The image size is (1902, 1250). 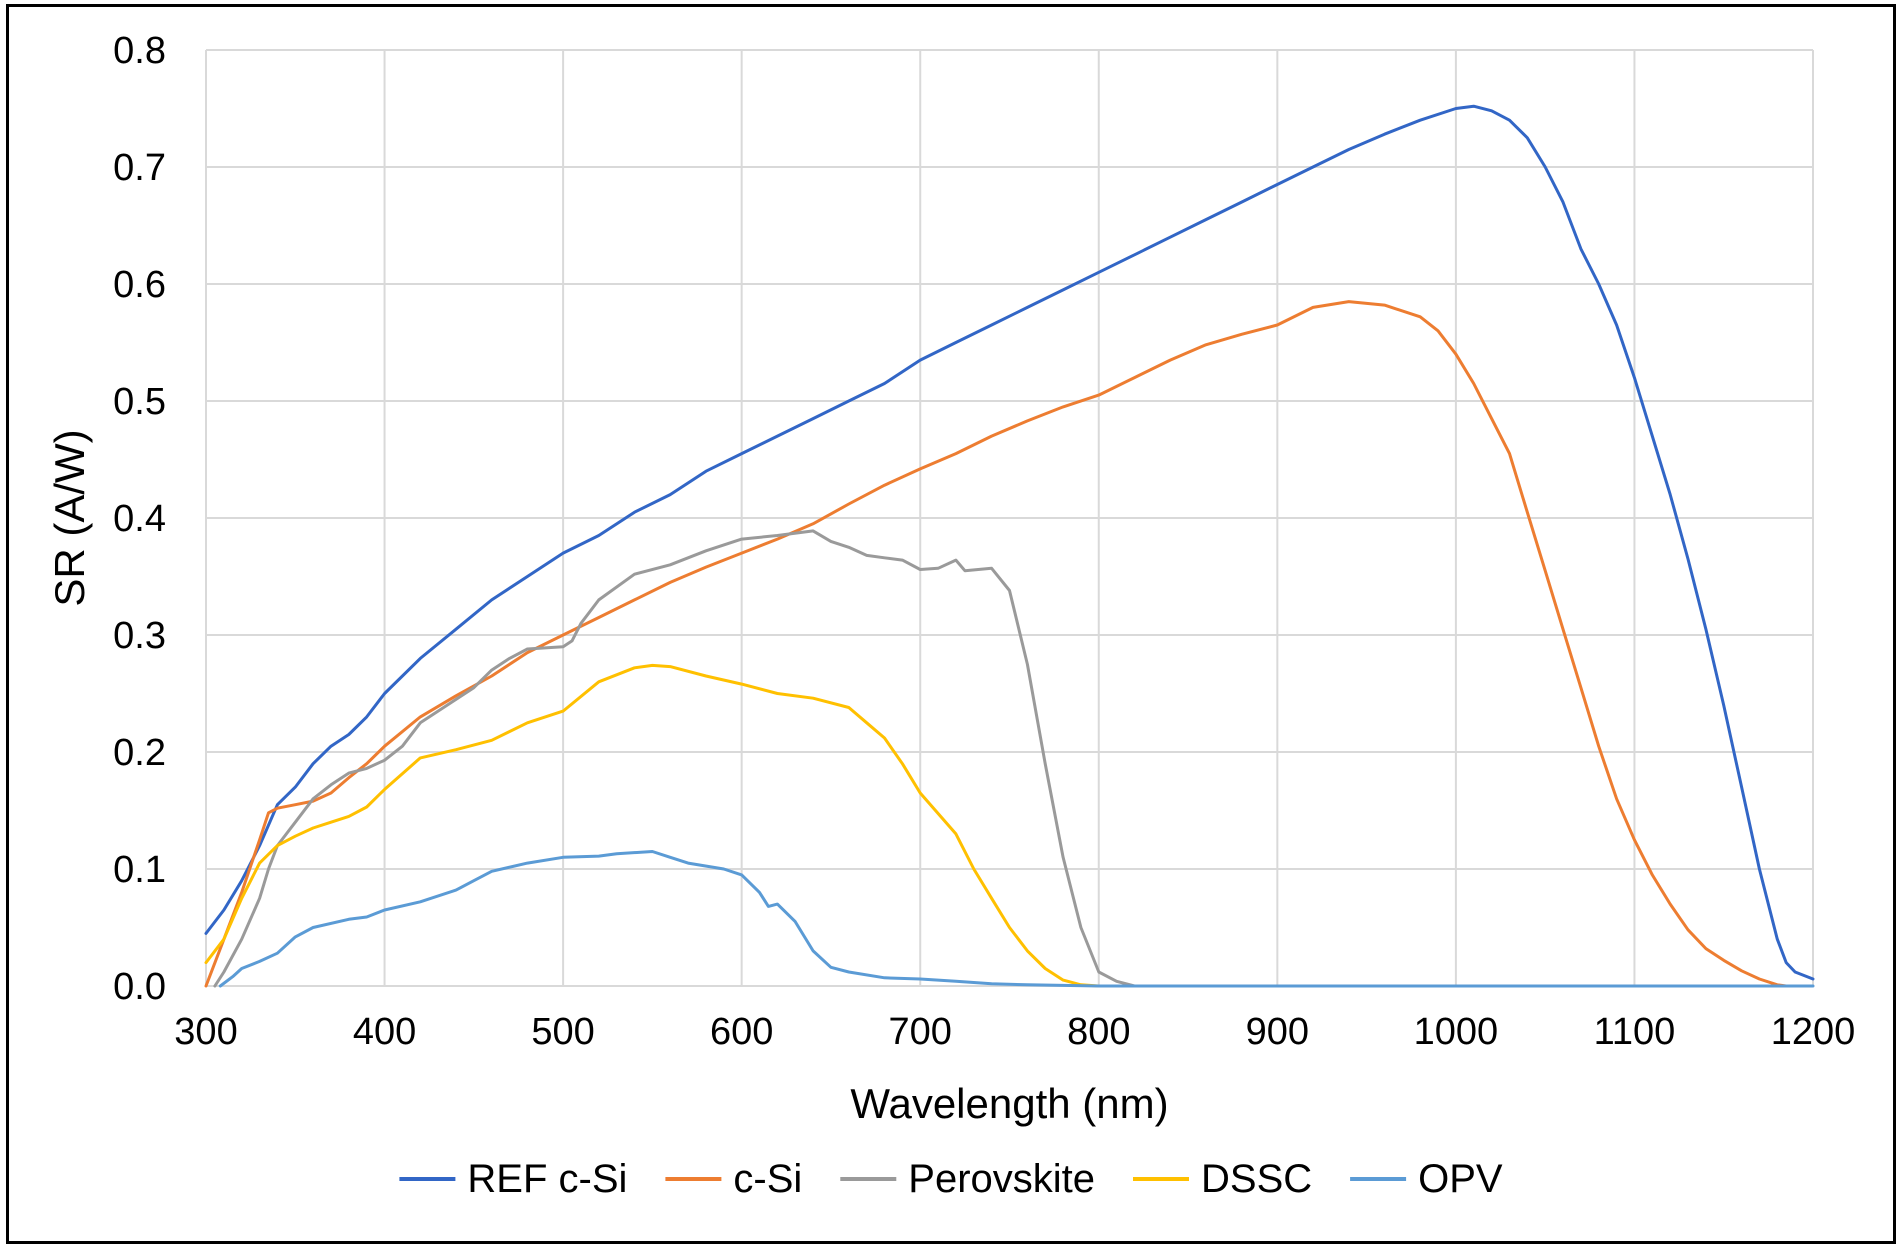 What do you see at coordinates (205, 1032) in the screenshot?
I see `x-tick-label: 300` at bounding box center [205, 1032].